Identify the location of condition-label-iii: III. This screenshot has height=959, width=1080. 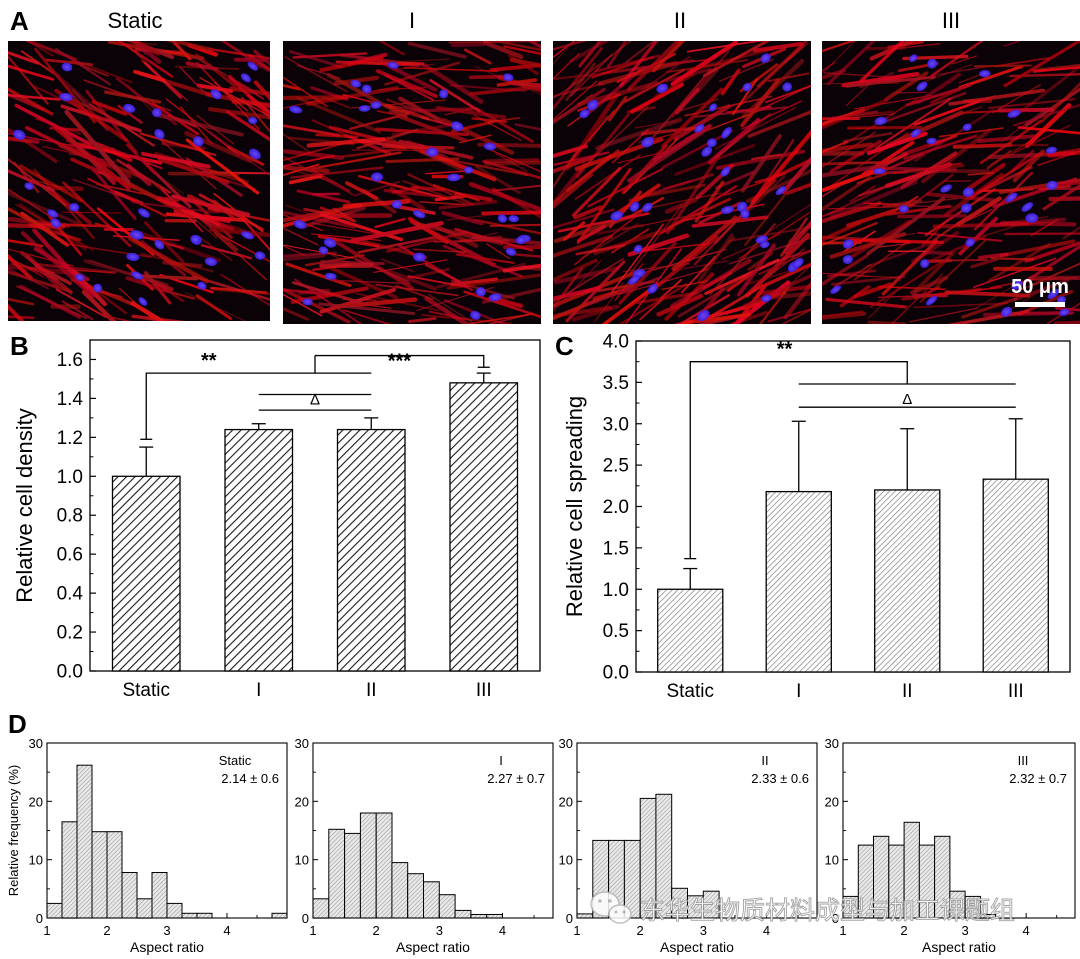
(951, 20).